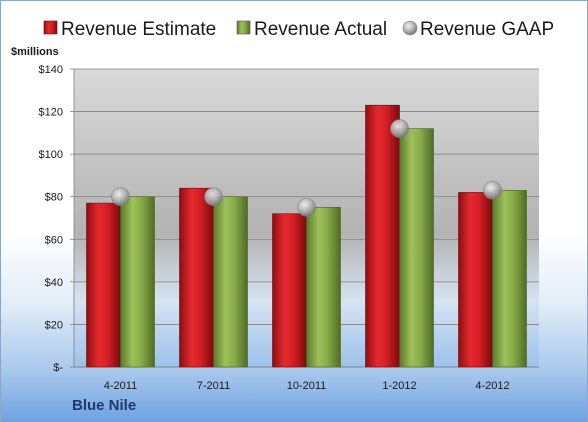  I want to click on y-tick-label: $120, so click(51, 113).